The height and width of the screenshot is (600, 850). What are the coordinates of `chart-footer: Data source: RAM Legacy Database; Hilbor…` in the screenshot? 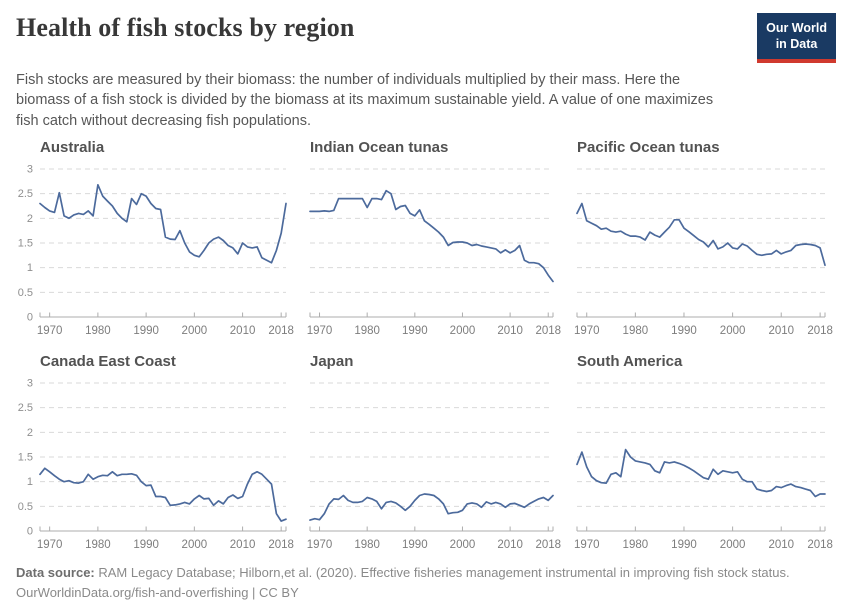 It's located at (425, 581).